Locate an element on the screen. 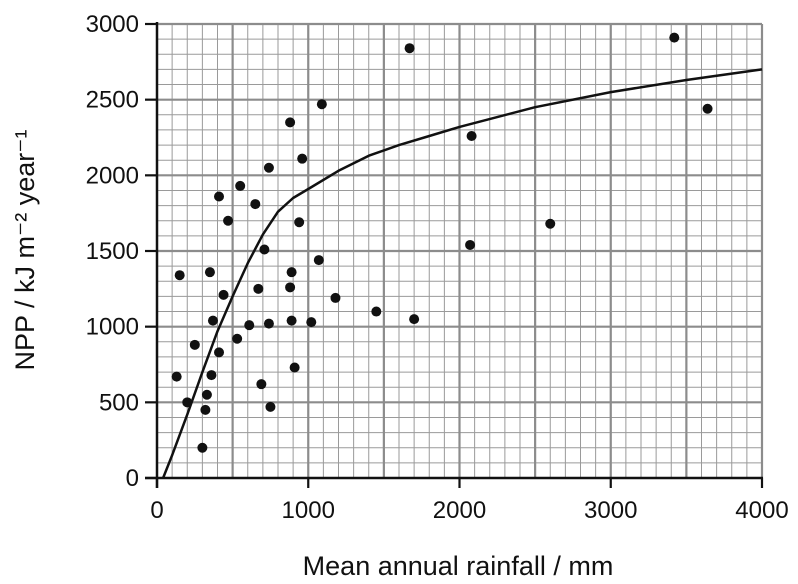  x-tick-label: 4000 is located at coordinates (761, 510).